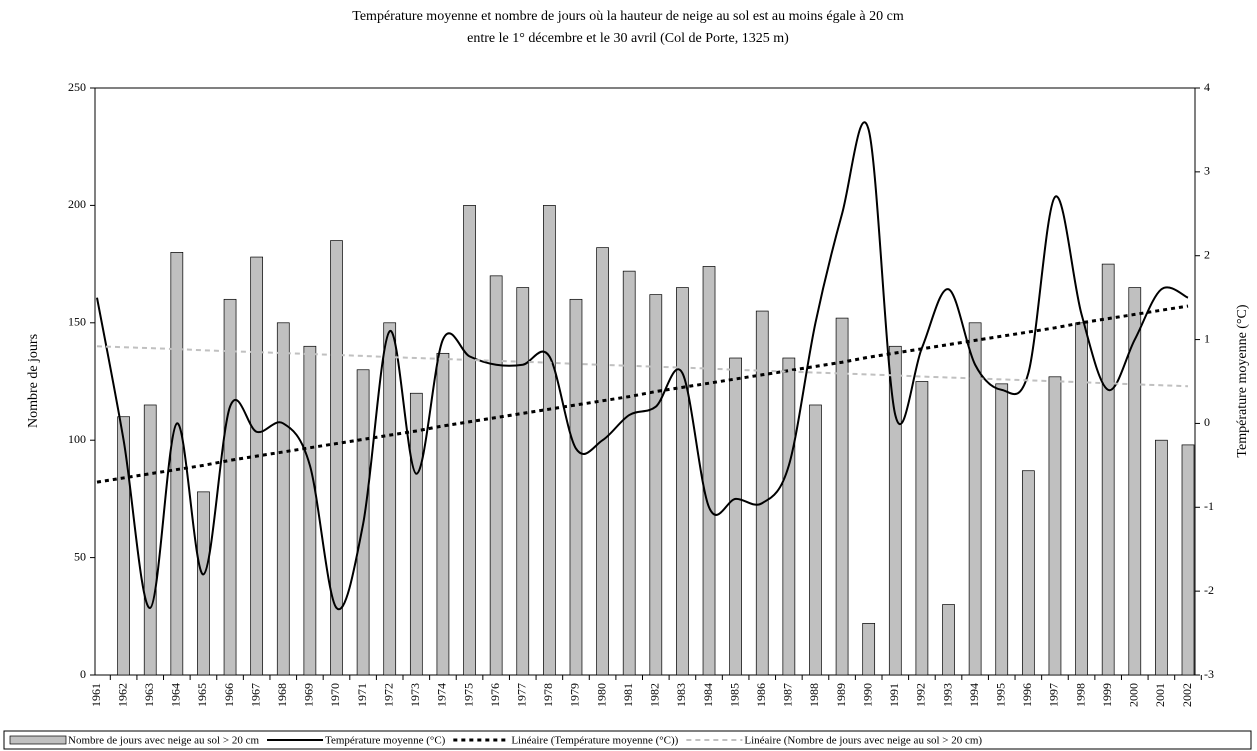 This screenshot has width=1257, height=751. Describe the element at coordinates (80, 556) in the screenshot. I see `y-tick-label: 50` at that location.